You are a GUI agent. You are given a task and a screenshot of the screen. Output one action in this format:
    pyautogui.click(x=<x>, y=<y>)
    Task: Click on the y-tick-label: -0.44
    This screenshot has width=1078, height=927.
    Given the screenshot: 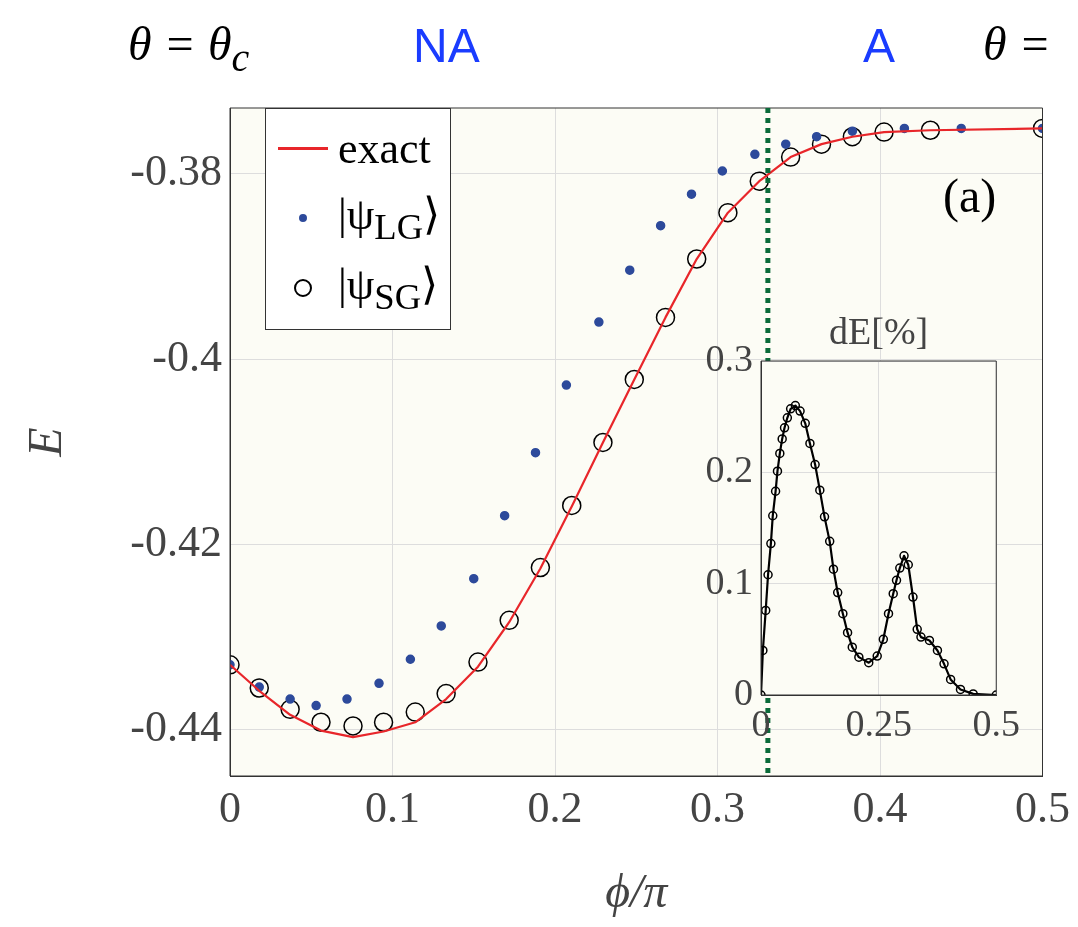 What is the action you would take?
    pyautogui.click(x=176, y=727)
    